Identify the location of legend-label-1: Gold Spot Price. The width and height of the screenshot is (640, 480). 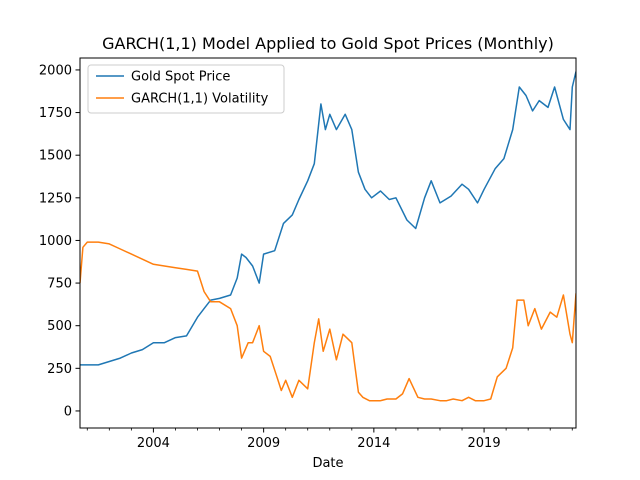
(180, 77).